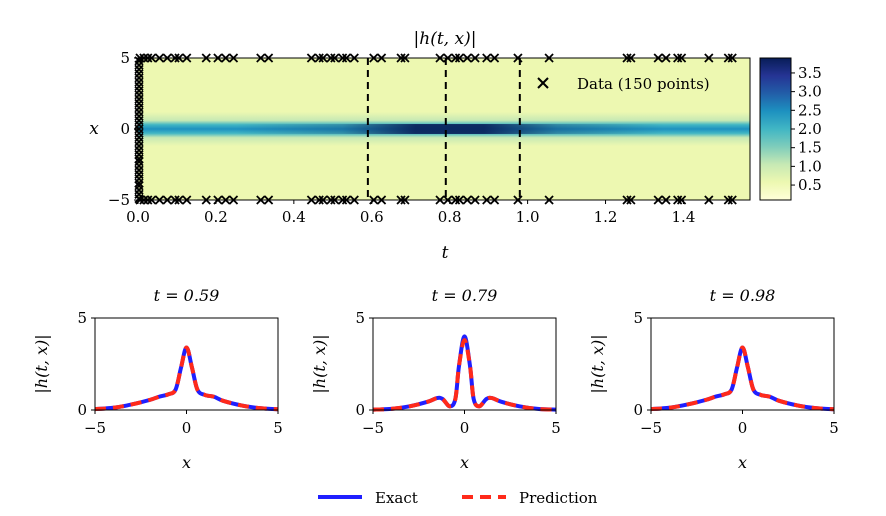 The image size is (886, 516). I want to click on colorbar-ticks: 0.51.01.52.02.53.03.5, so click(806, 129).